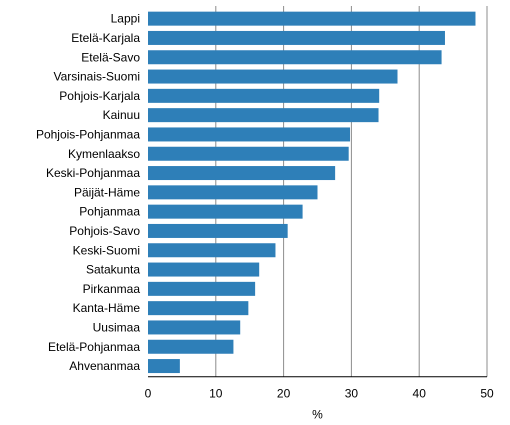 The width and height of the screenshot is (510, 425). What do you see at coordinates (117, 327) in the screenshot?
I see `category-label: Uusimaa` at bounding box center [117, 327].